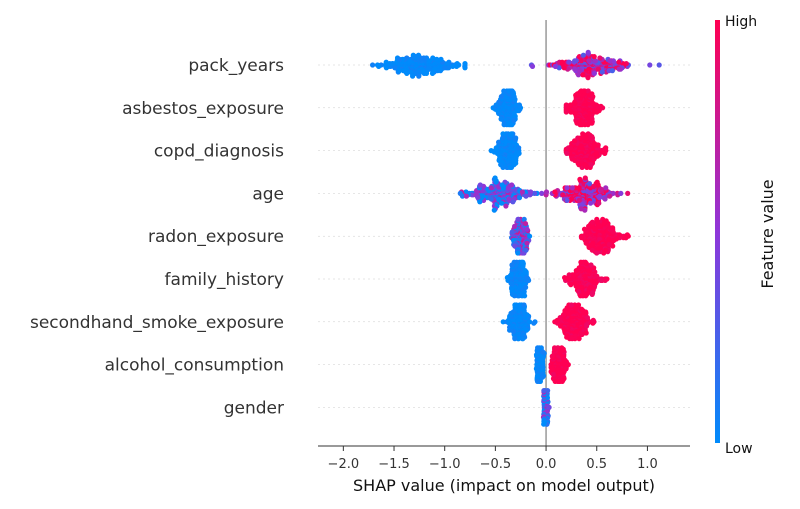 The width and height of the screenshot is (800, 509). Describe the element at coordinates (546, 464) in the screenshot. I see `x-tick-label: 0.0` at that location.